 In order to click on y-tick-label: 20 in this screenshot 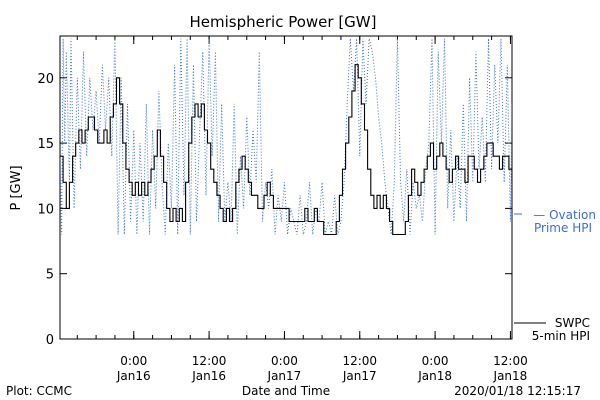, I will do `click(45, 79)`.